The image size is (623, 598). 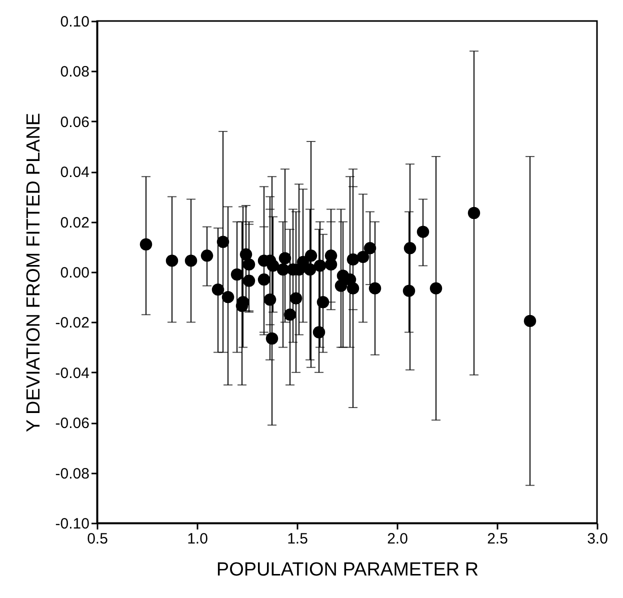 What do you see at coordinates (497, 539) in the screenshot?
I see `x-tick-label: 2.5` at bounding box center [497, 539].